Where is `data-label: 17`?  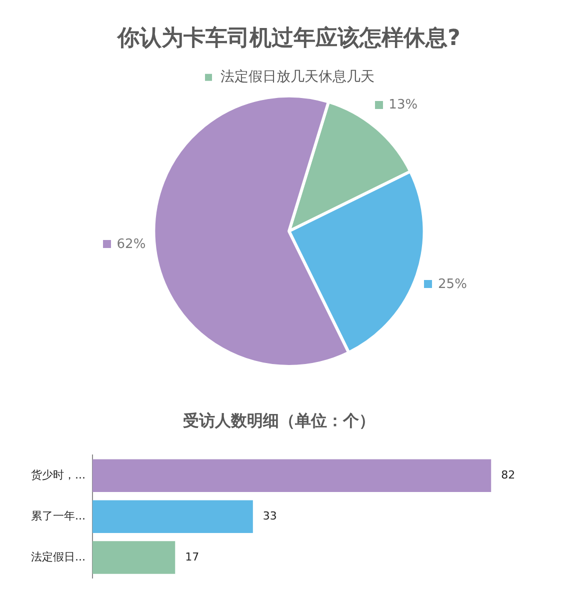
data-label: 17 is located at coordinates (192, 557).